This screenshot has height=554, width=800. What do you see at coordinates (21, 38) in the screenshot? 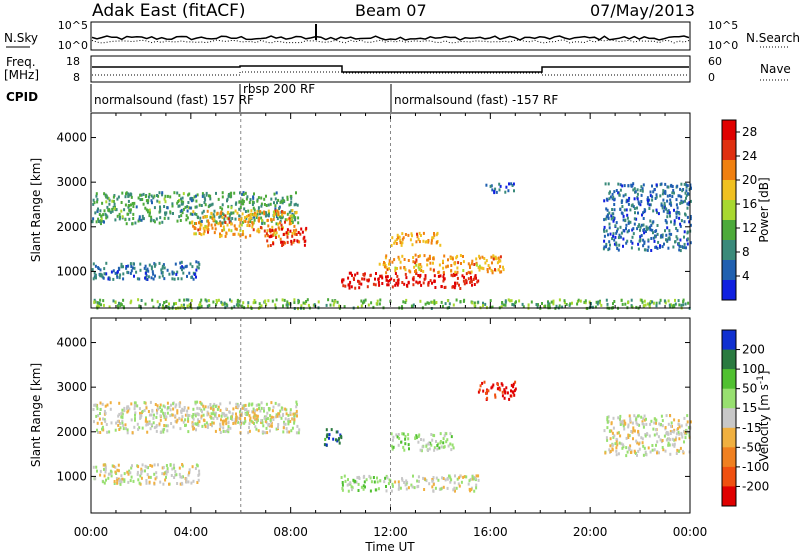
I see `nsky-label: N.Sky` at bounding box center [21, 38].